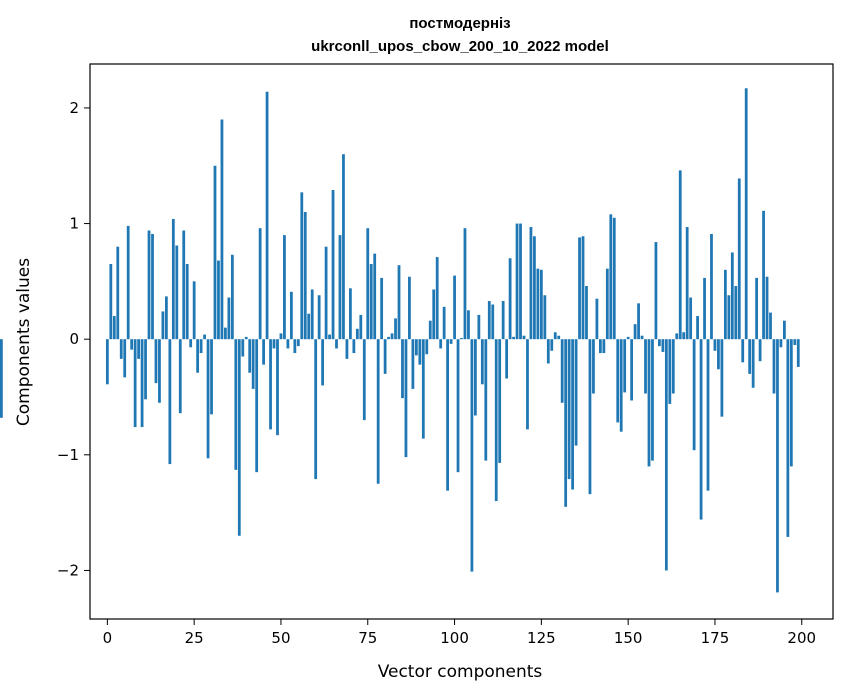  I want to click on x-tick-label: 175, so click(715, 638).